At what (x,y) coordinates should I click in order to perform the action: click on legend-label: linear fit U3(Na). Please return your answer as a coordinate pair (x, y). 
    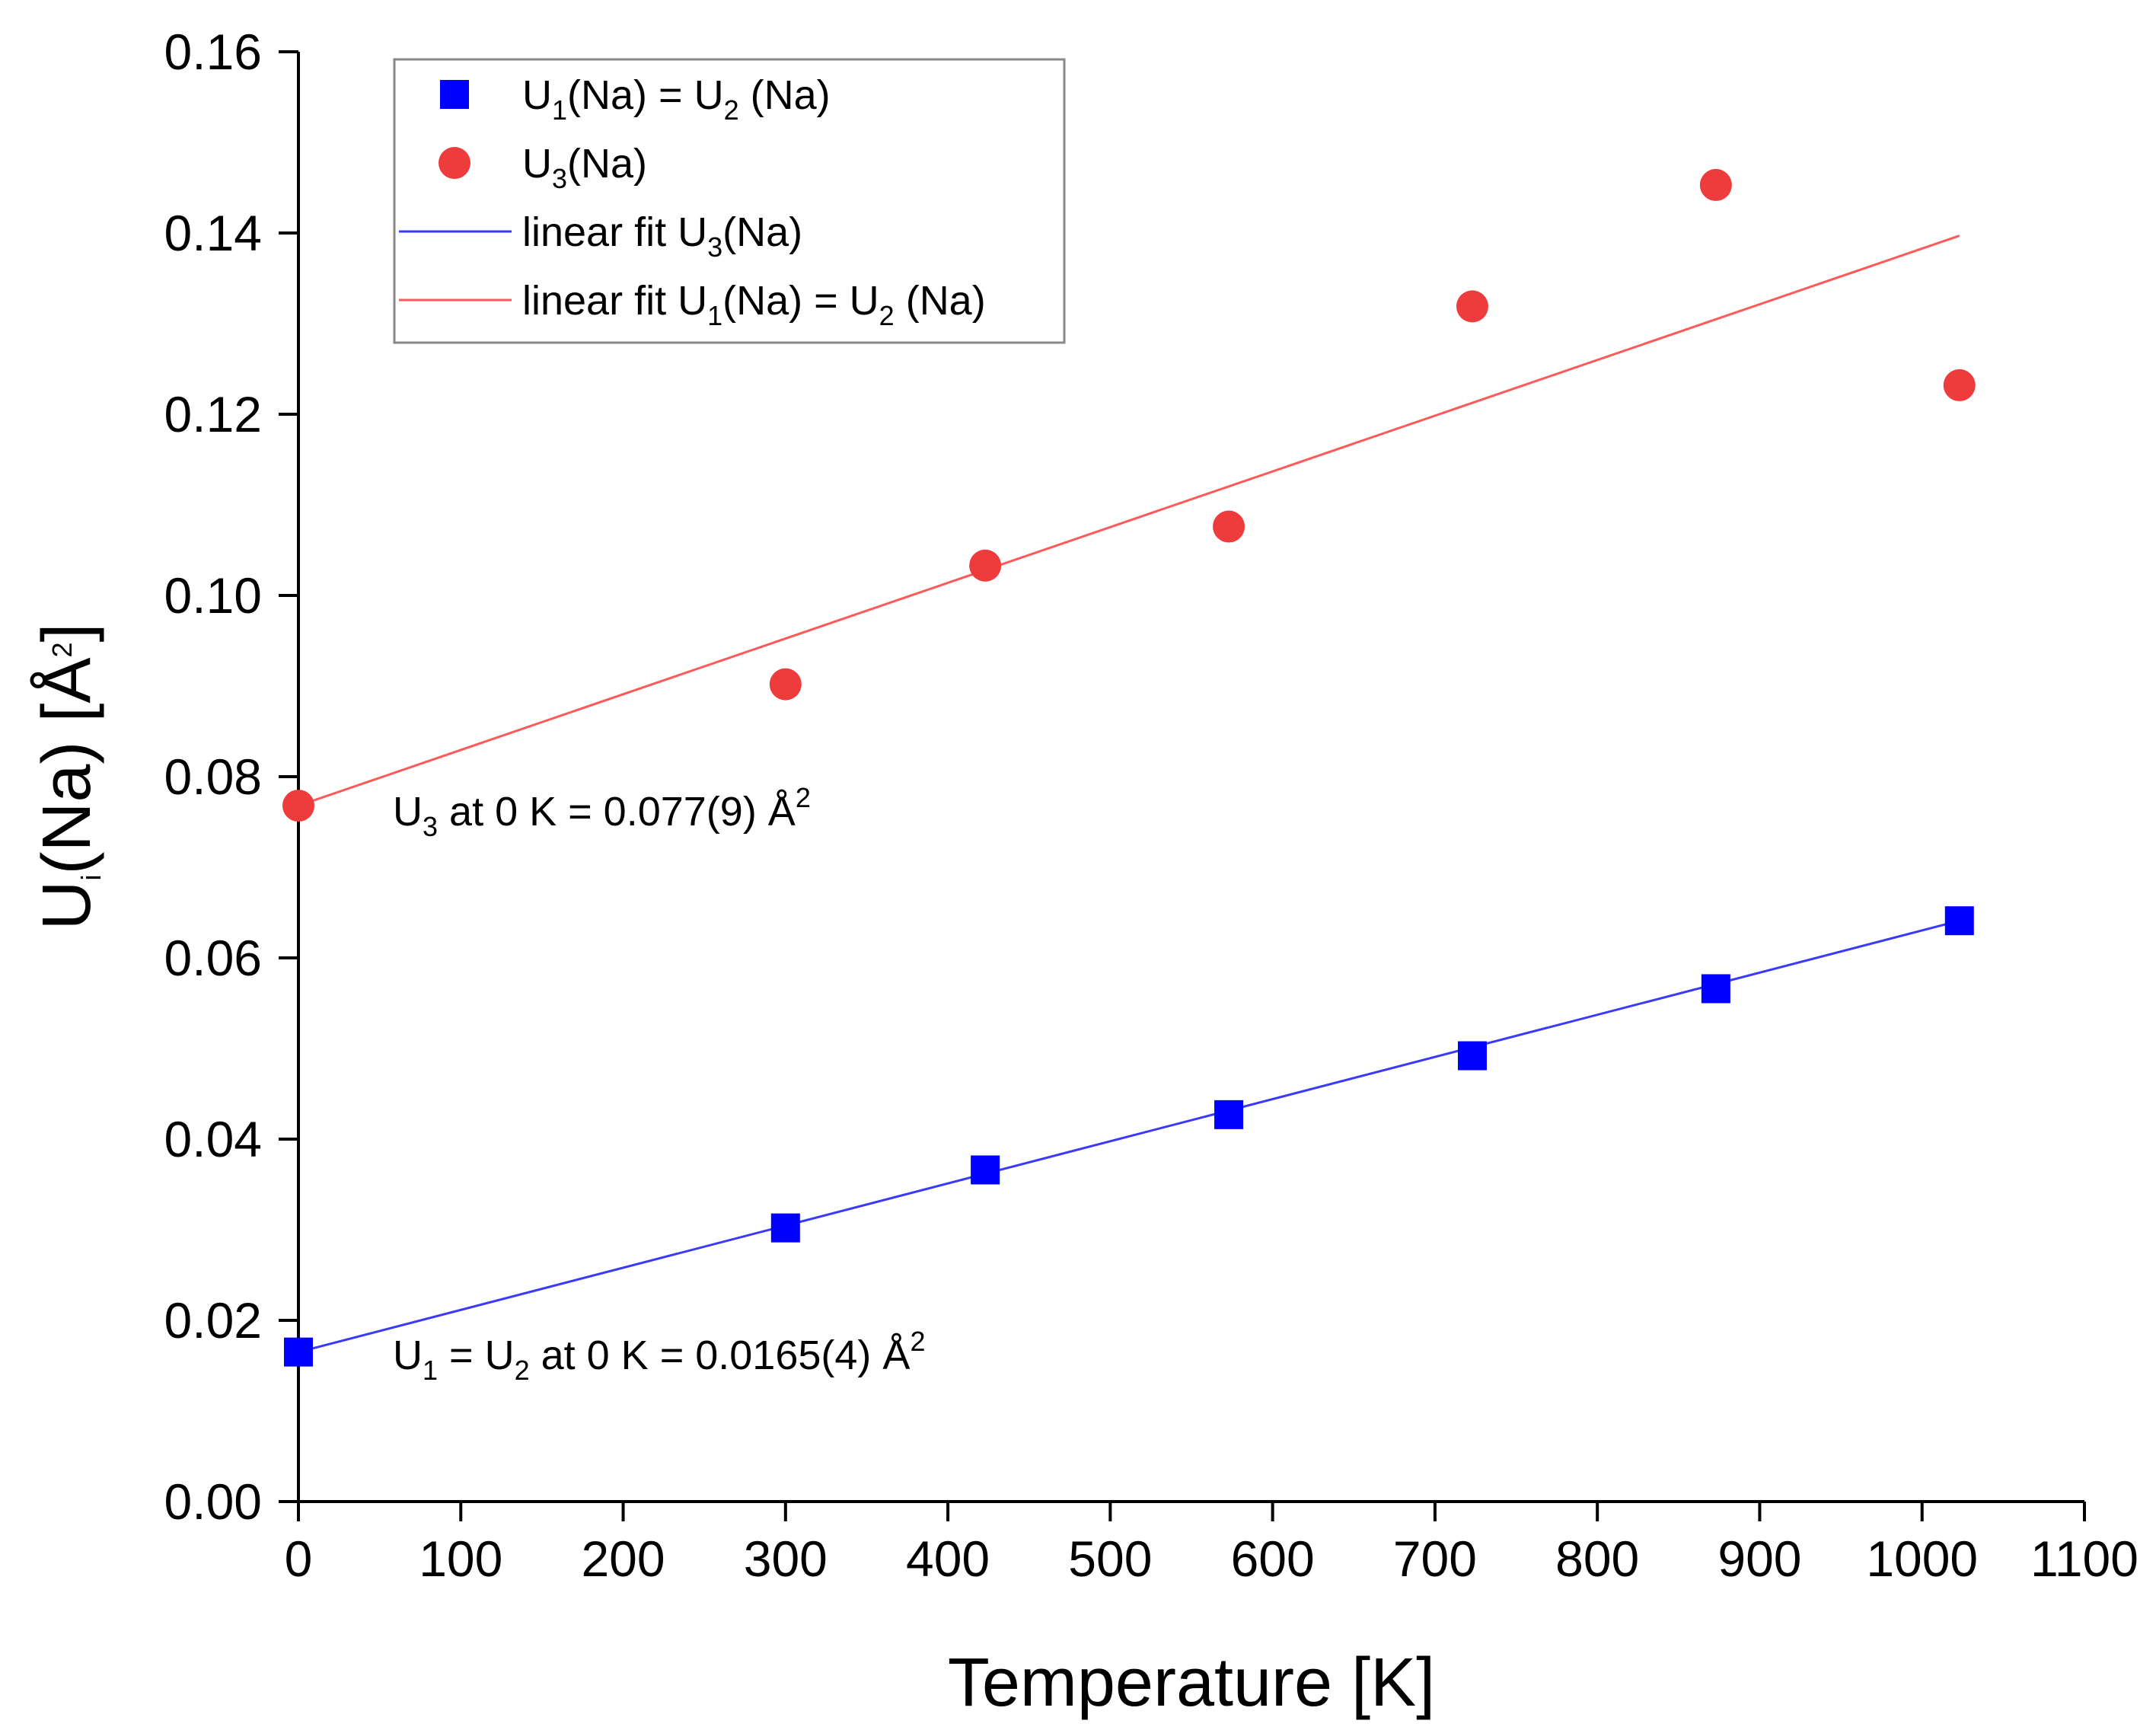
    Looking at the image, I should click on (662, 236).